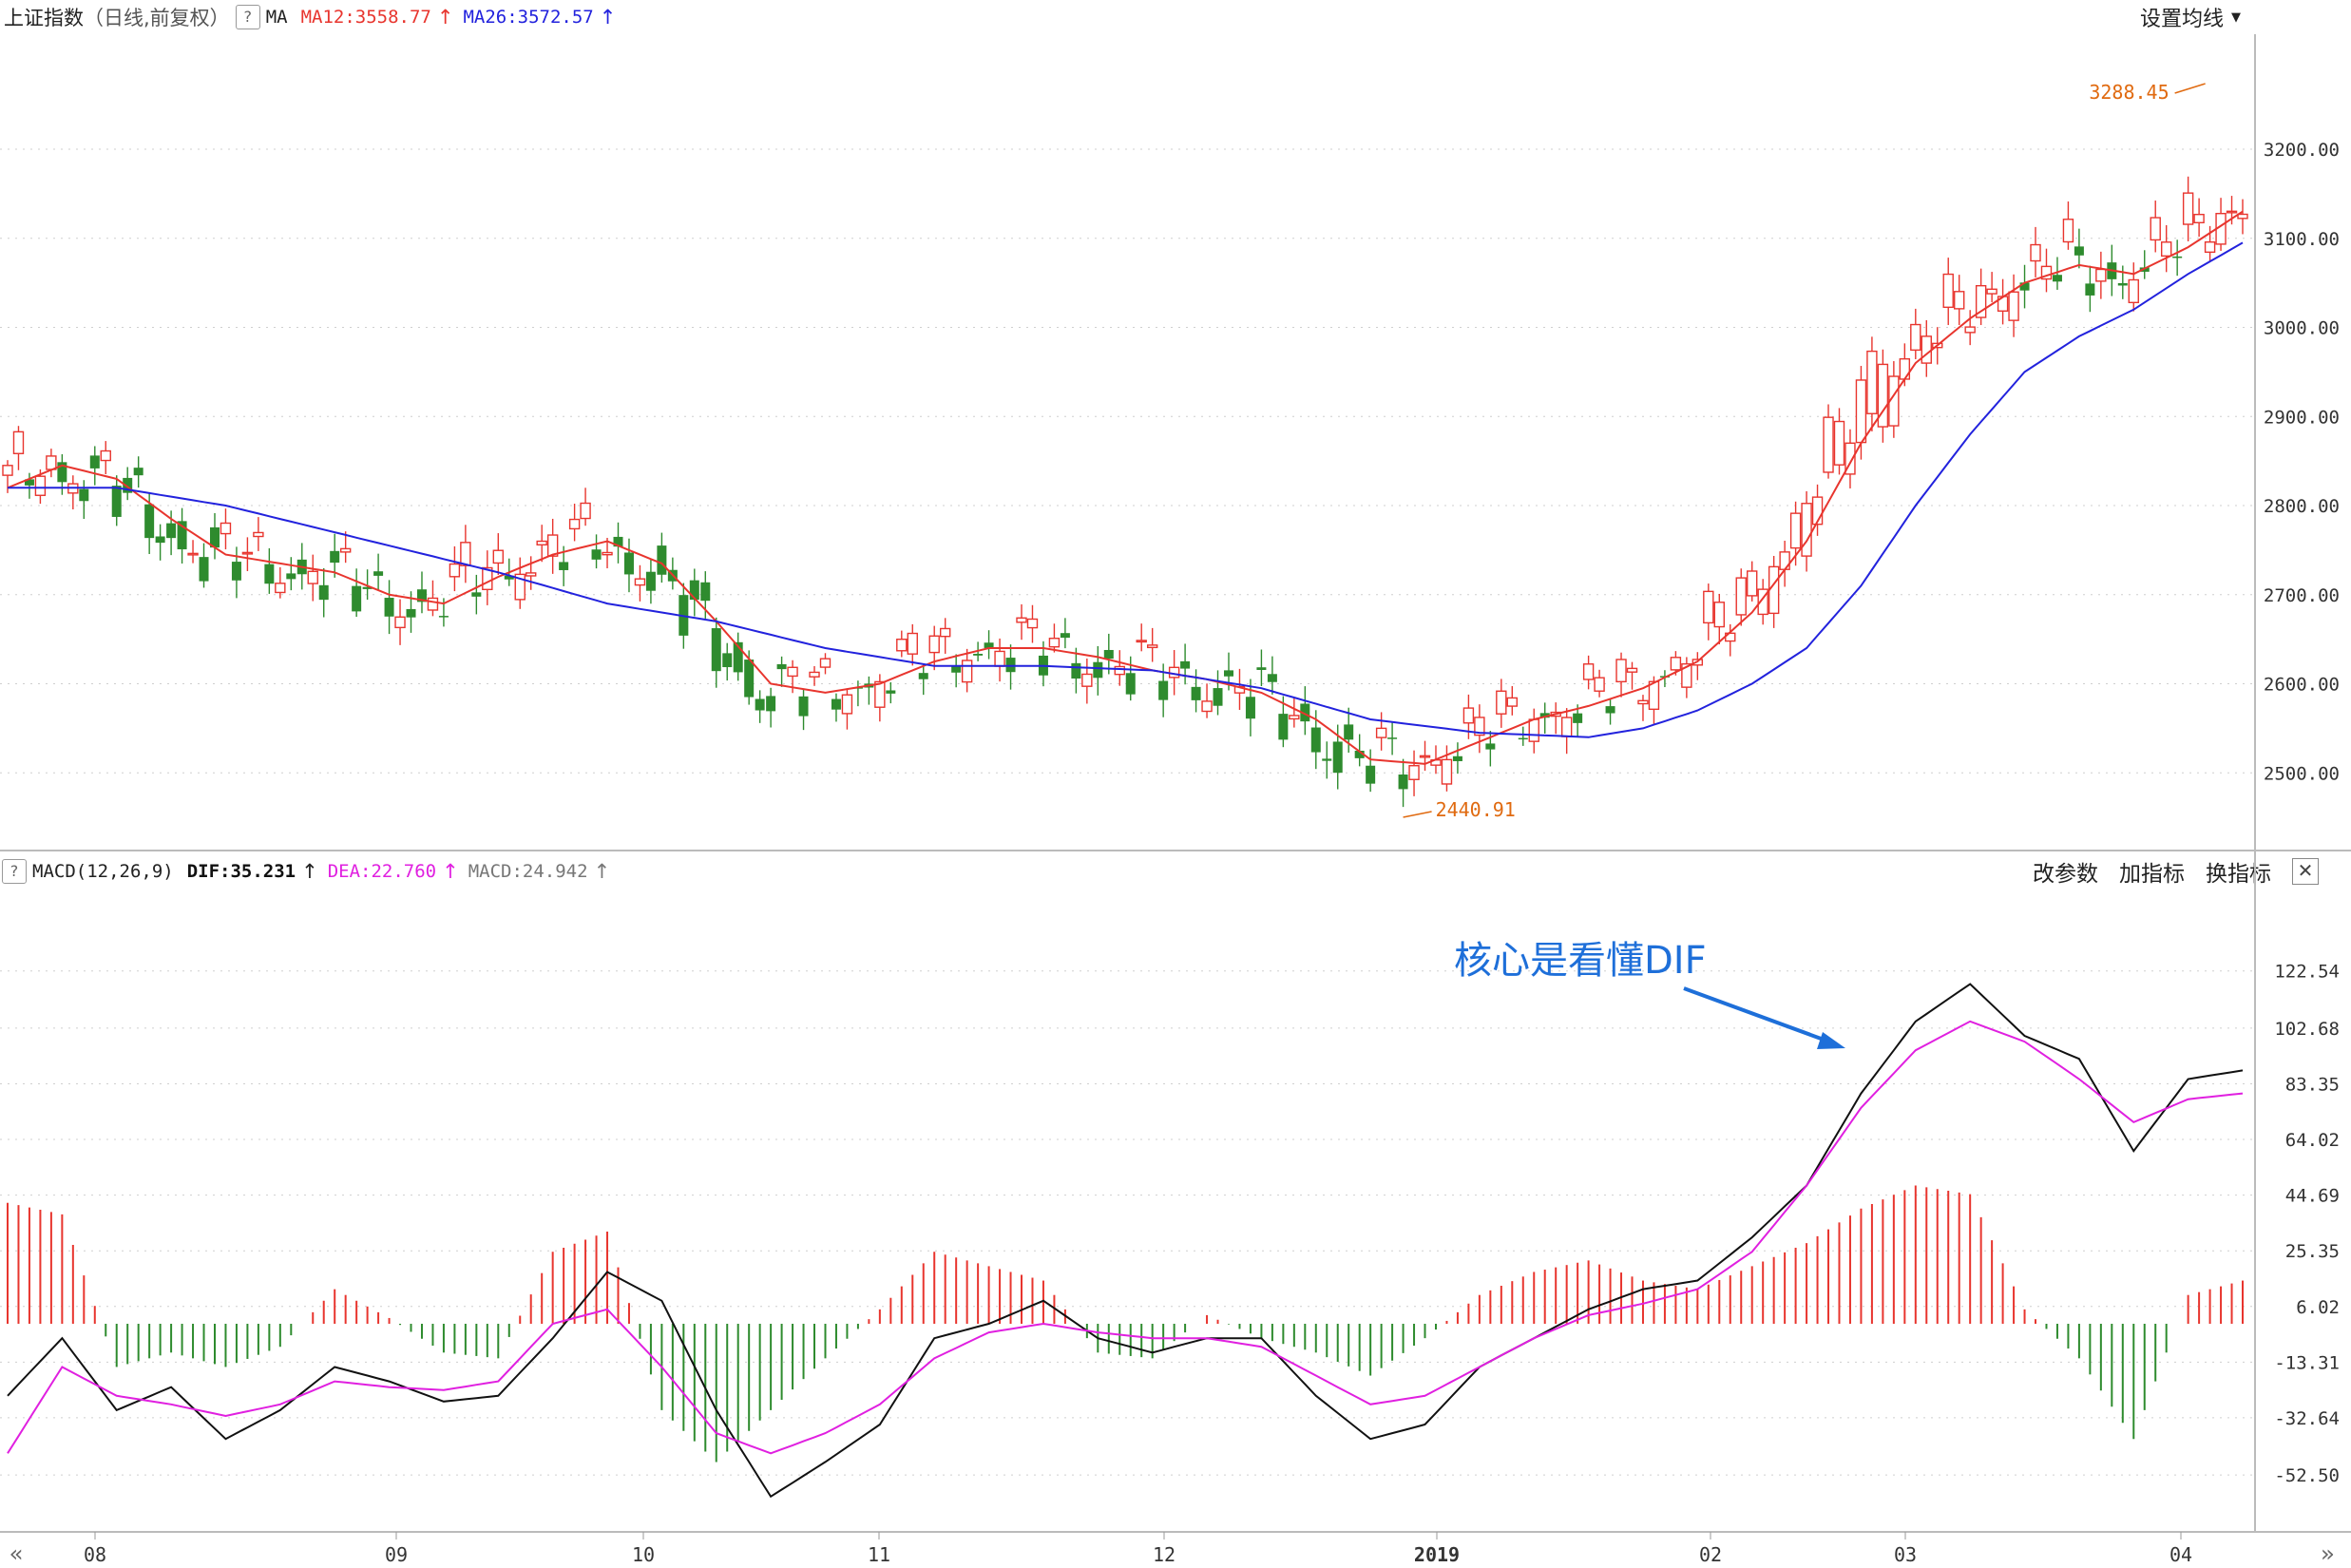  What do you see at coordinates (1165, 1555) in the screenshot?
I see `time-tick-label: 12` at bounding box center [1165, 1555].